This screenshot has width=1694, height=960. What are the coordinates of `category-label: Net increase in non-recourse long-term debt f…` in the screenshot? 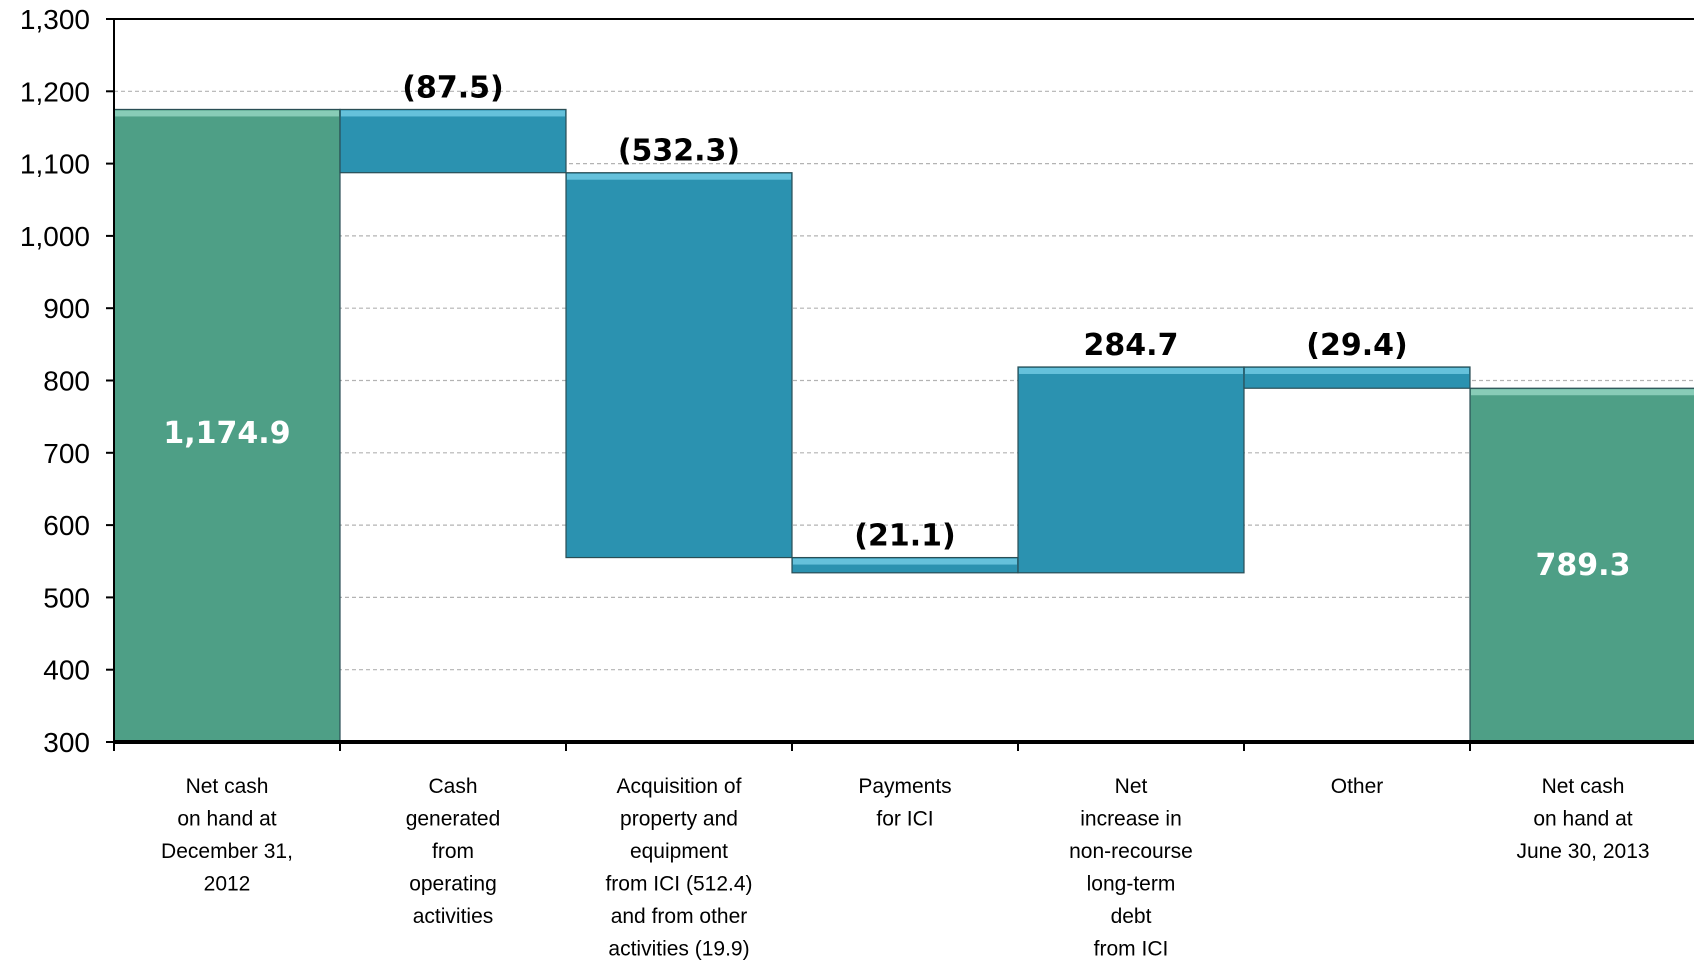 It's located at (1131, 867).